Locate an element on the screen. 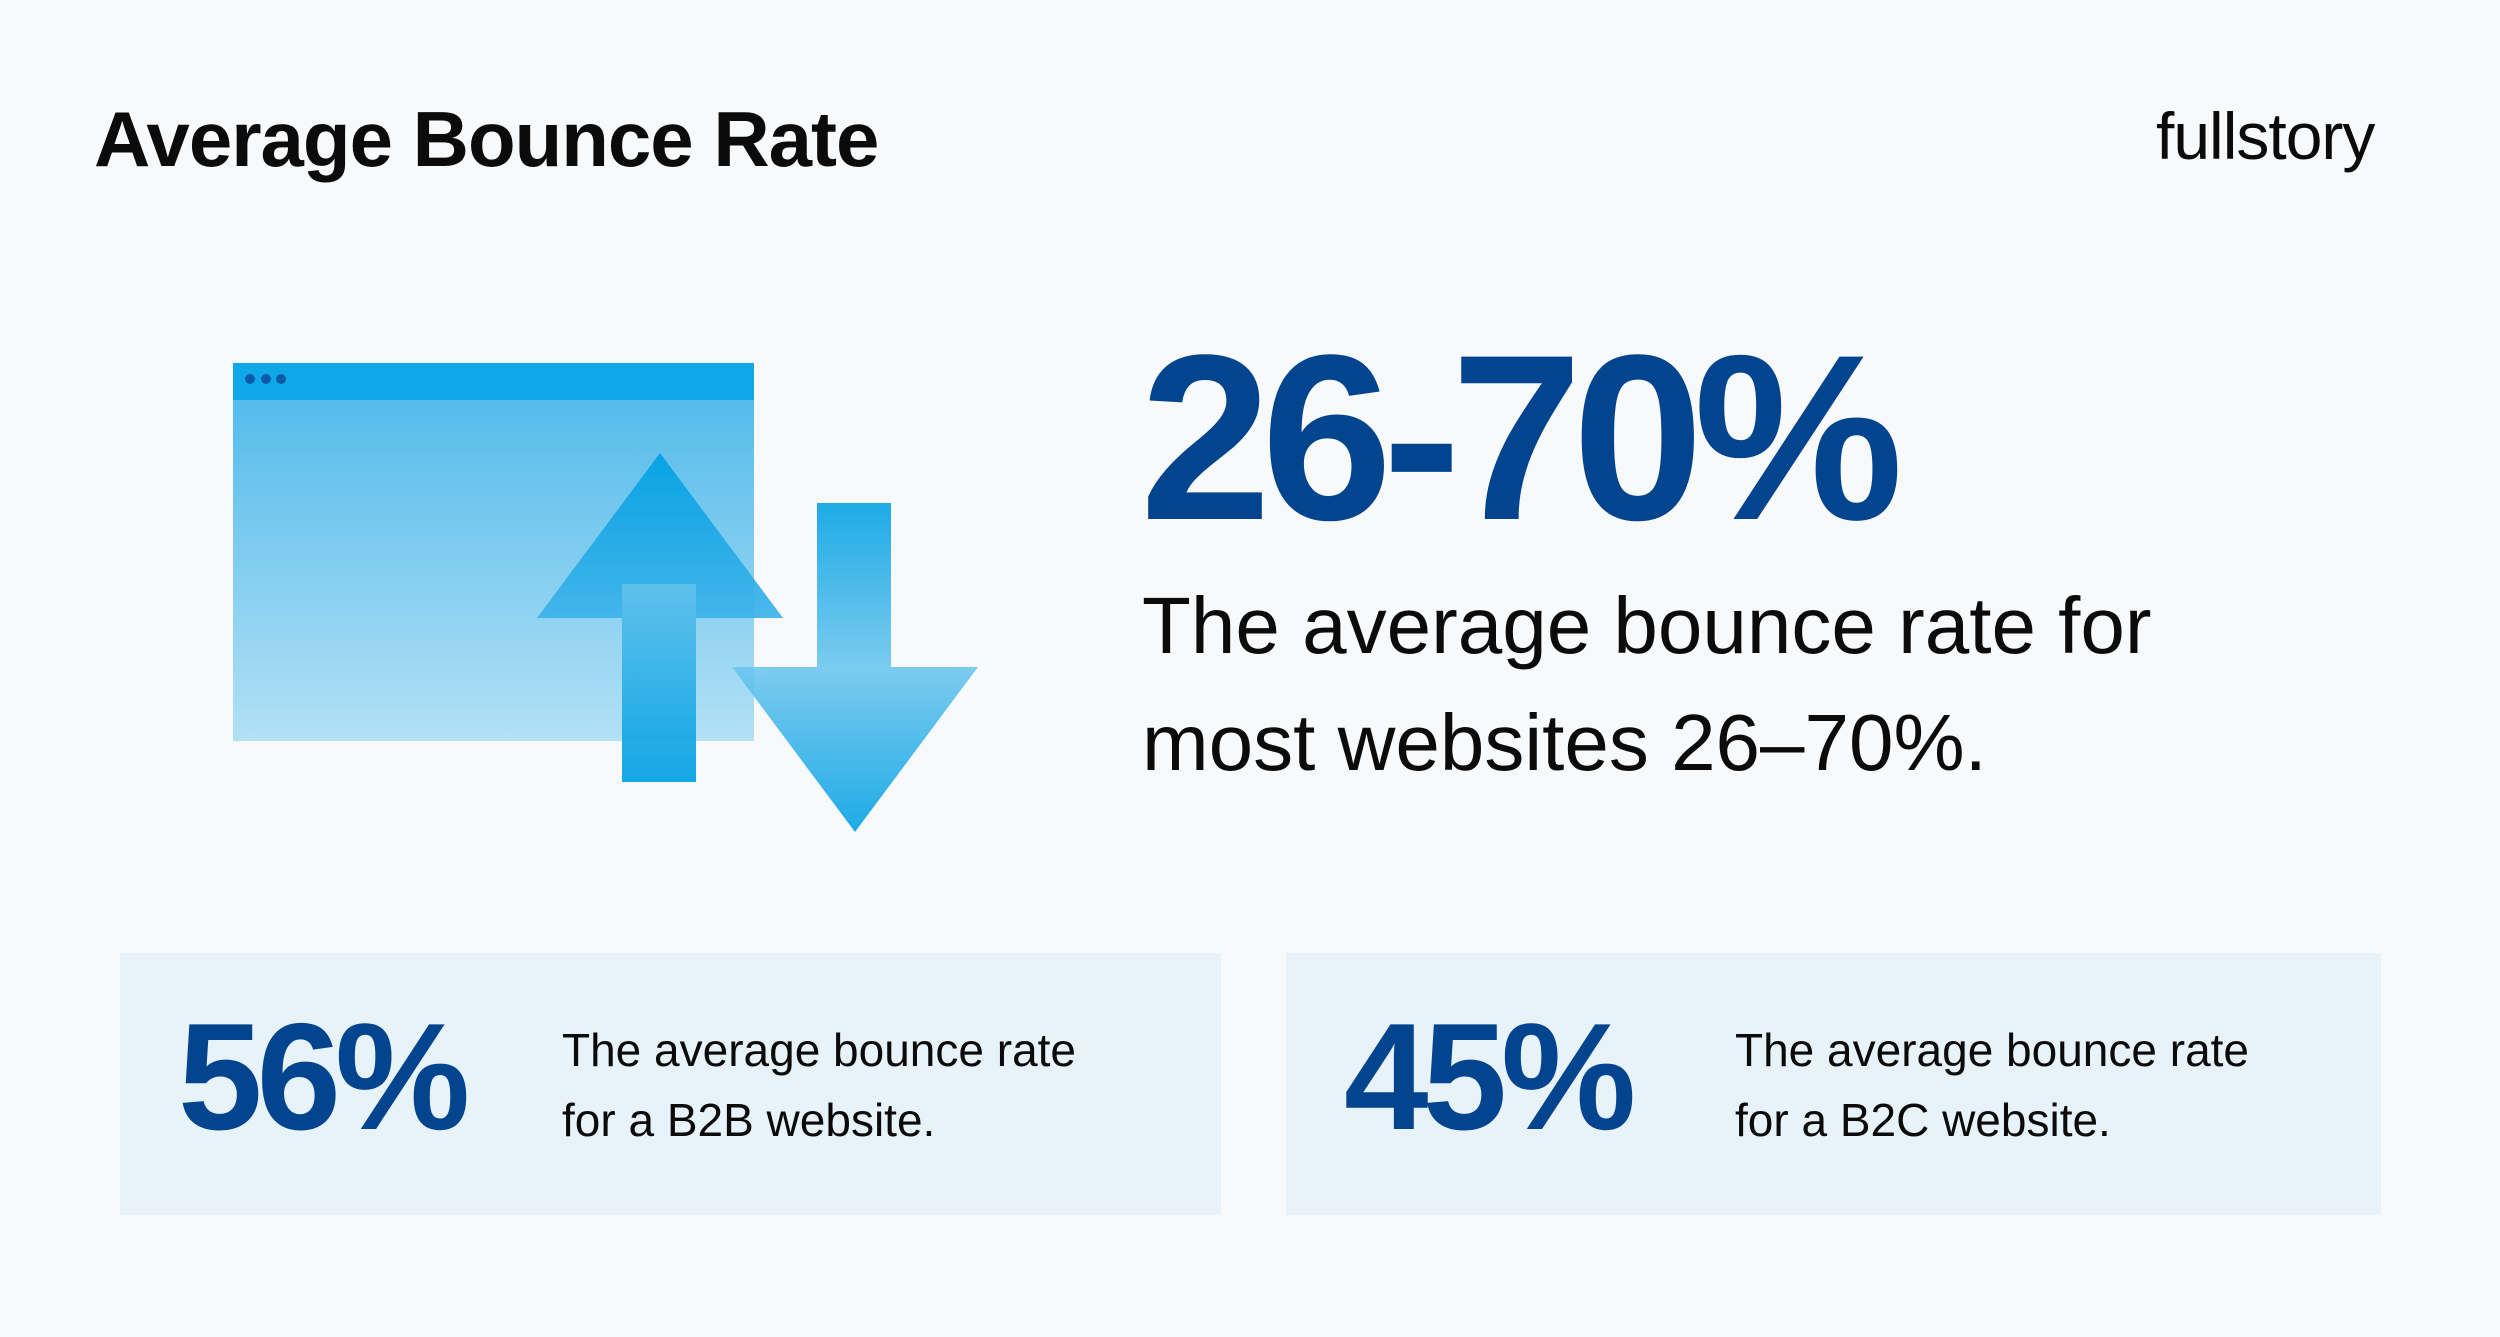 This screenshot has width=2500, height=1337. page-title: Average Bounce Rate is located at coordinates (486, 139).